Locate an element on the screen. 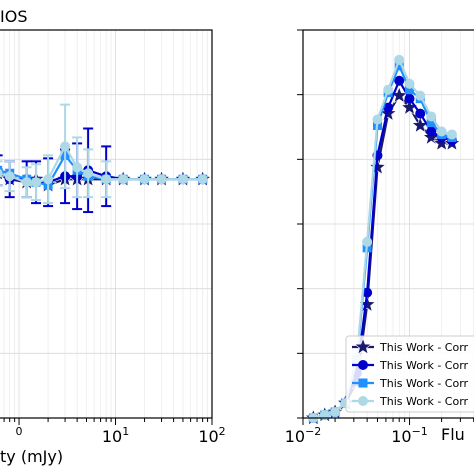  right-x-axis-label: Flu is located at coordinates (453, 434).